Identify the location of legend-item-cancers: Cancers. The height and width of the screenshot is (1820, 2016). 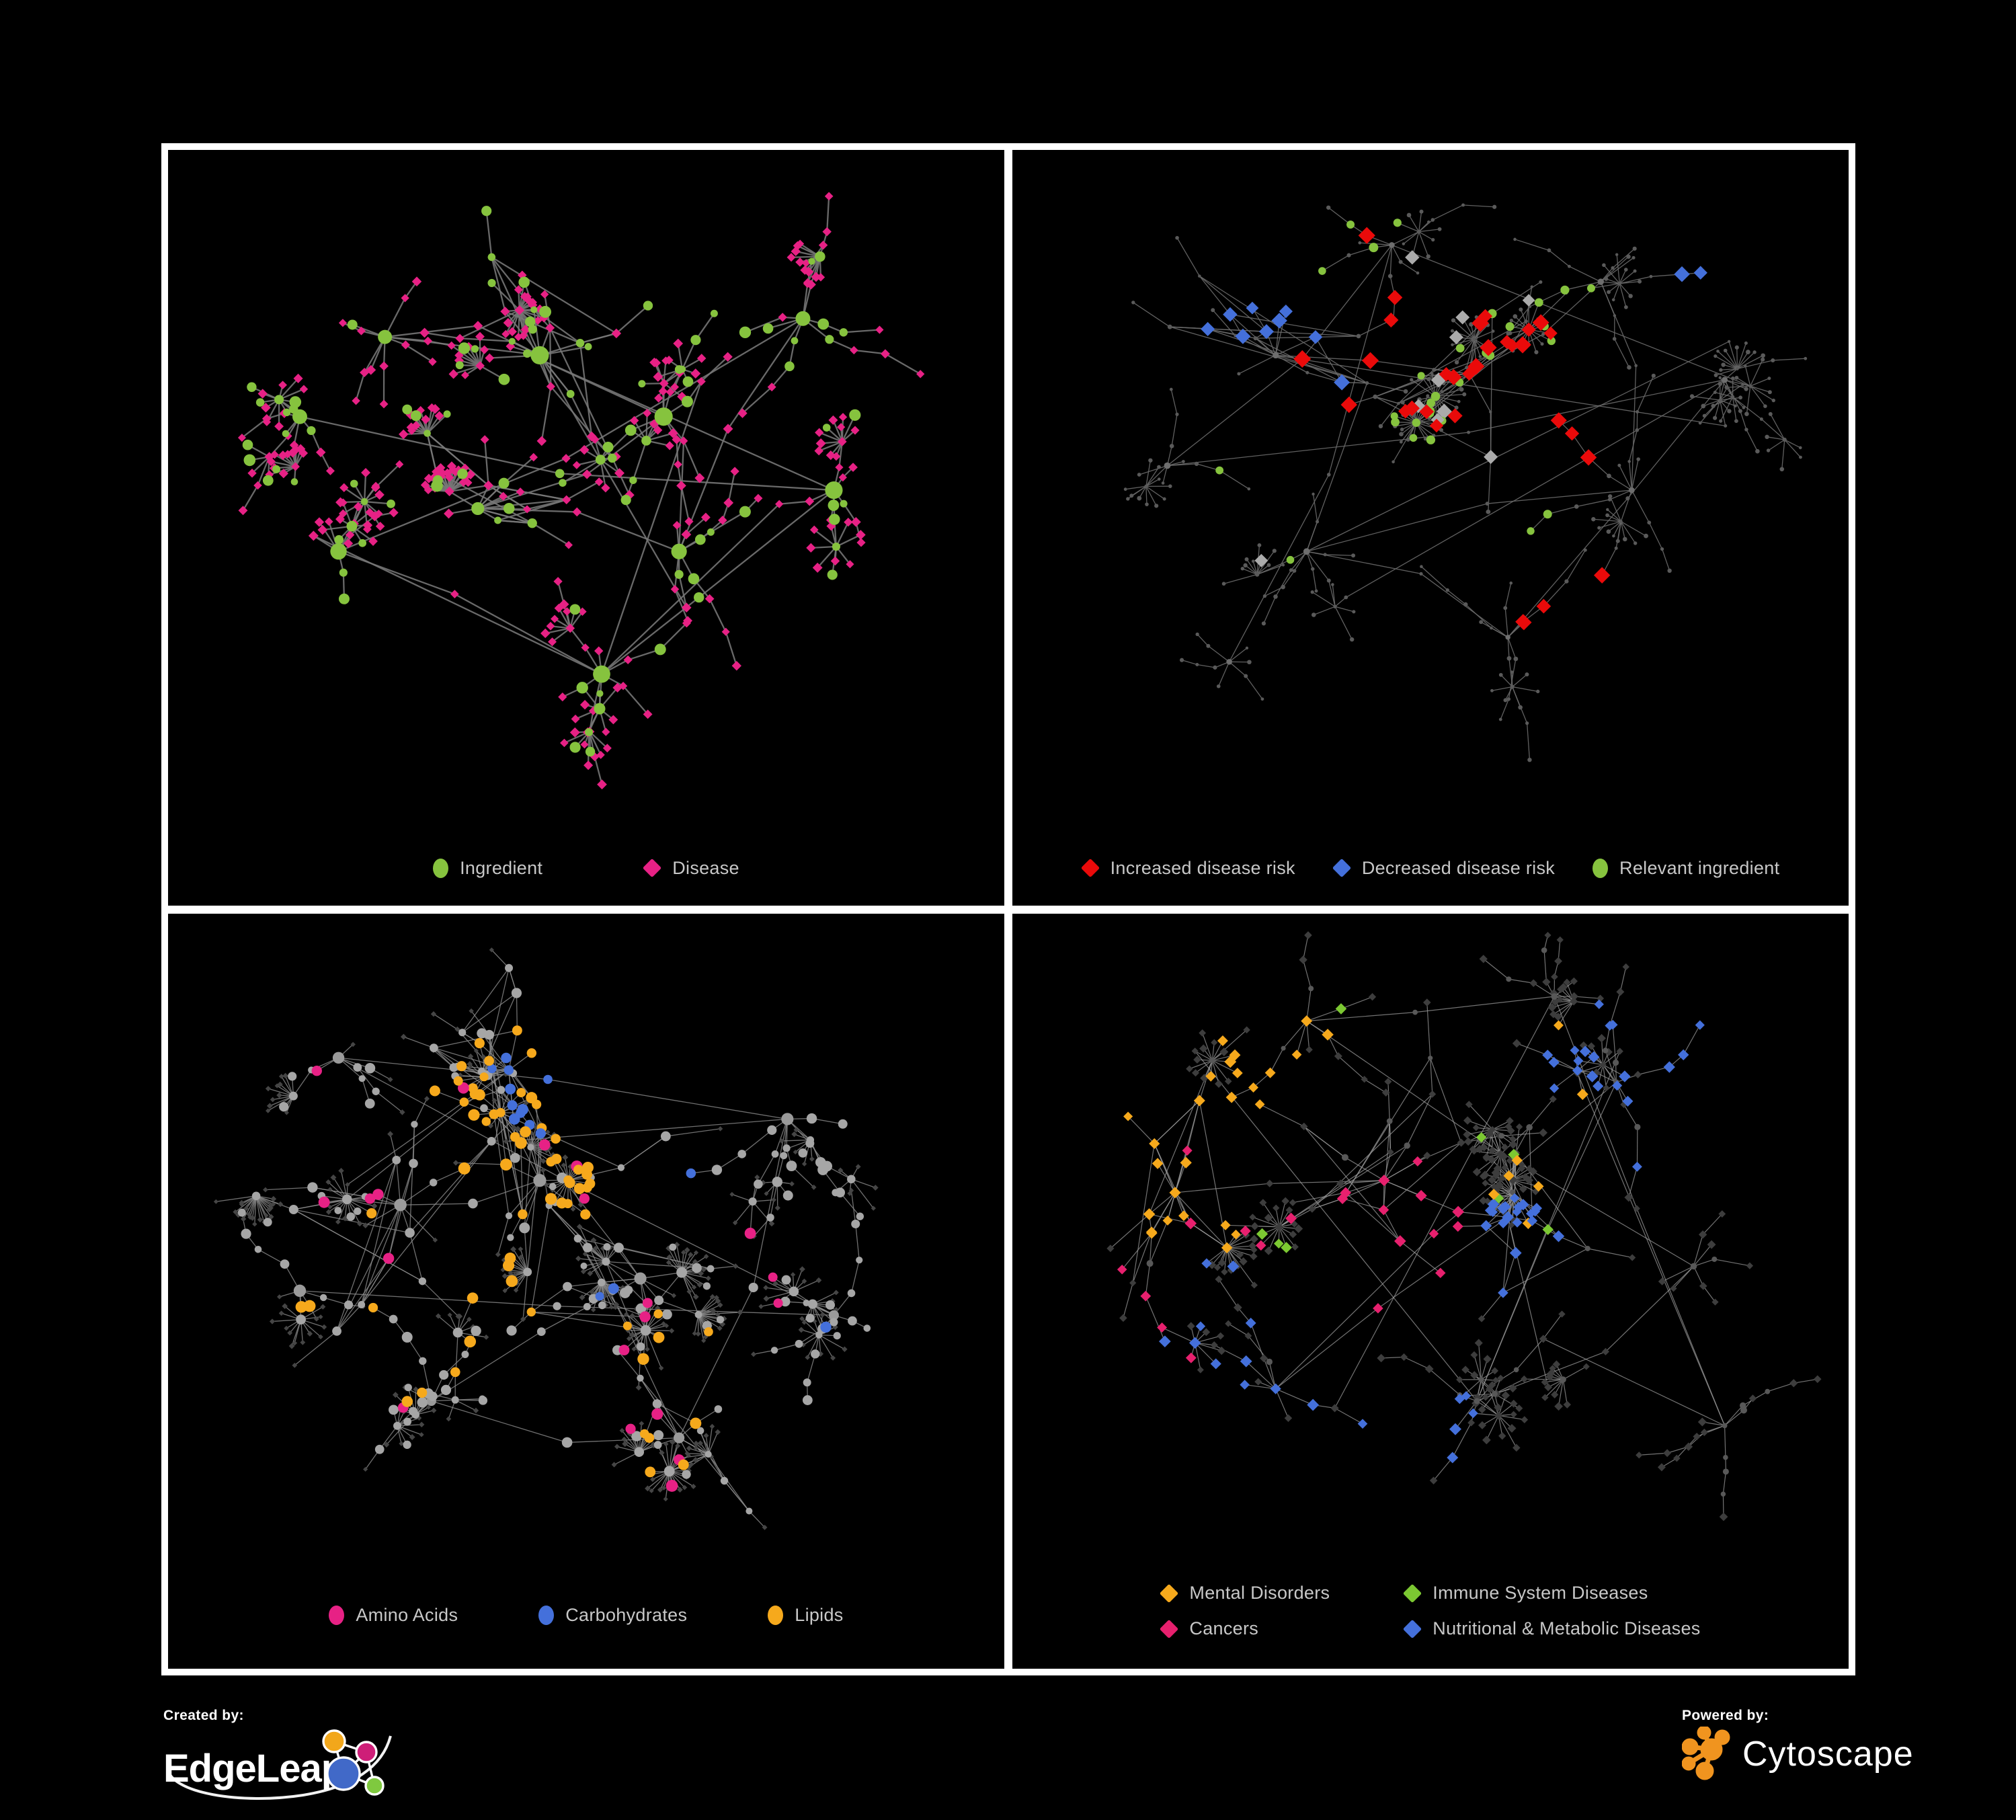
(1209, 1628).